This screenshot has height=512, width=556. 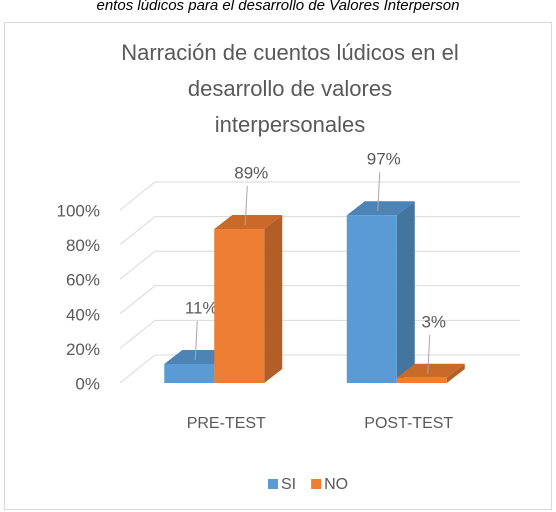 What do you see at coordinates (87, 383) in the screenshot?
I see `y-tick-label: 0%` at bounding box center [87, 383].